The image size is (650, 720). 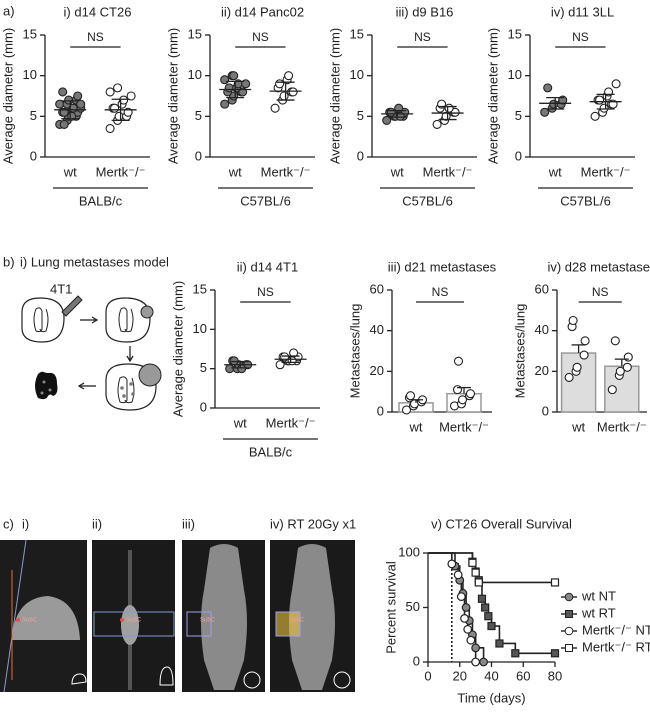 What do you see at coordinates (377, 288) in the screenshot?
I see `y-tick-label: 60` at bounding box center [377, 288].